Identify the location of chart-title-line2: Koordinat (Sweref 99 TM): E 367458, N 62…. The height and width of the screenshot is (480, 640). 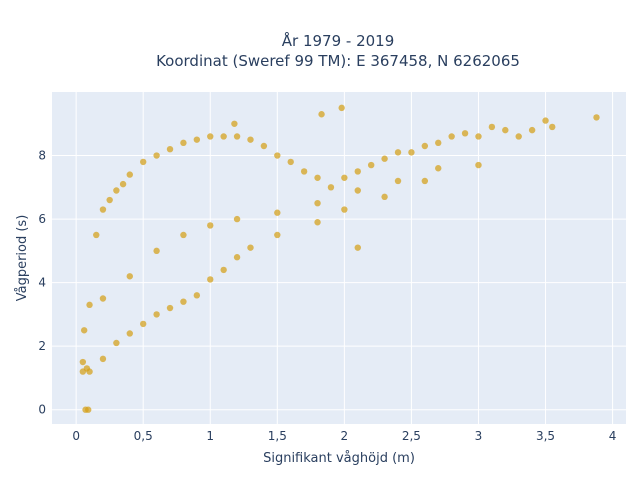
(338, 61).